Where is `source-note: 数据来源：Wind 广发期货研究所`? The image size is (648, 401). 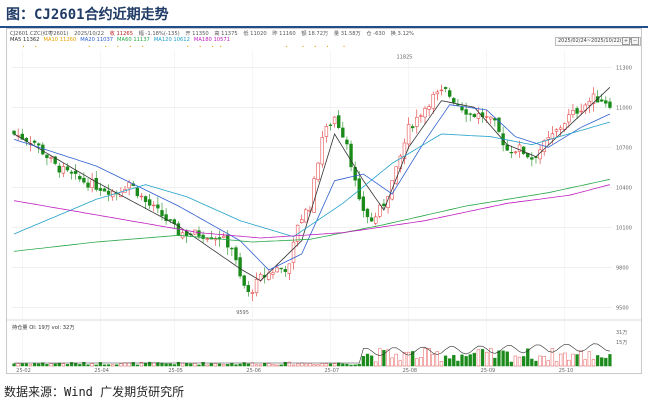
source-note: 数据来源：Wind 广发期货研究所 is located at coordinates (94, 392).